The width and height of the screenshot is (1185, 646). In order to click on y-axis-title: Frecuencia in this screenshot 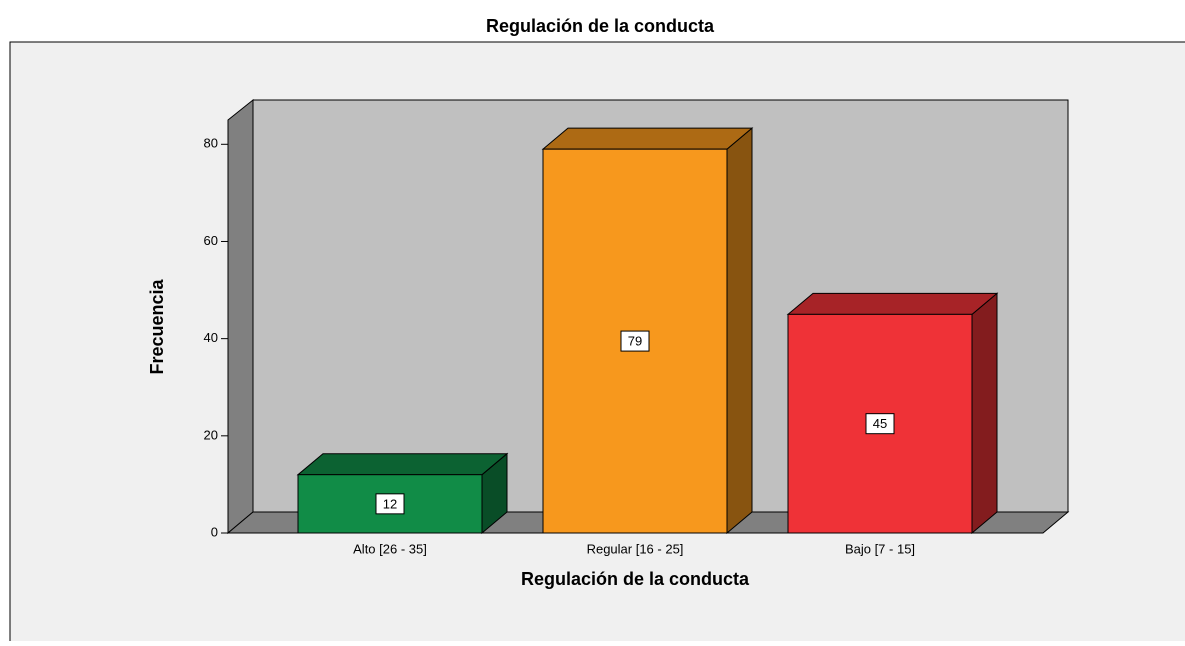, I will do `click(157, 326)`.